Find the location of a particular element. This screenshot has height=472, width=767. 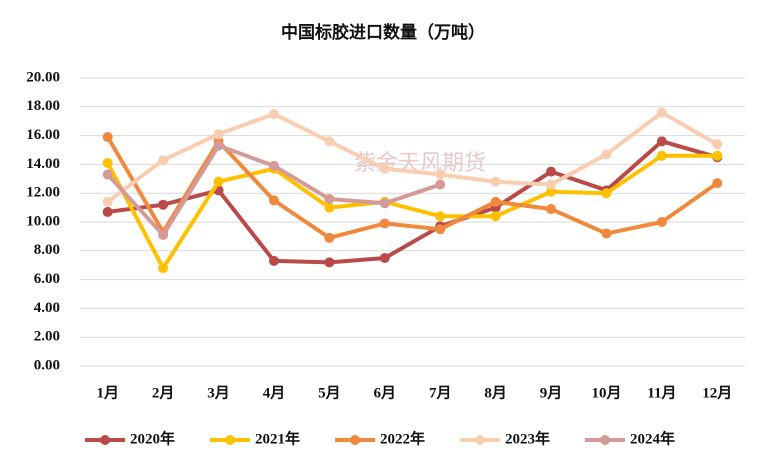

legend-label: 2021年 is located at coordinates (277, 438).